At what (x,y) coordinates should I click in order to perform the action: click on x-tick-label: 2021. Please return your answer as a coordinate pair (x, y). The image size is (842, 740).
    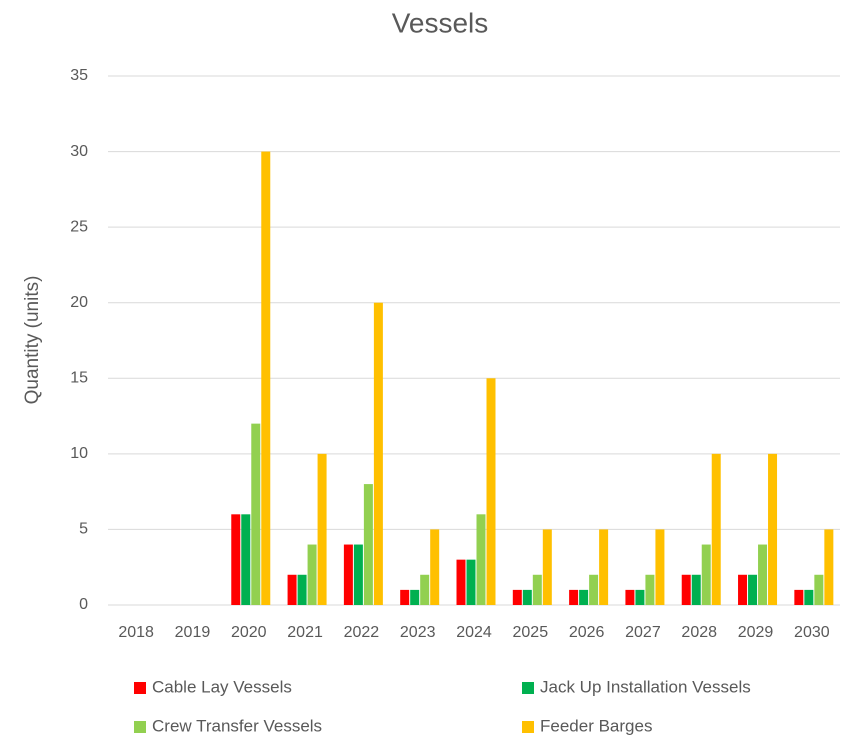
    Looking at the image, I should click on (305, 632).